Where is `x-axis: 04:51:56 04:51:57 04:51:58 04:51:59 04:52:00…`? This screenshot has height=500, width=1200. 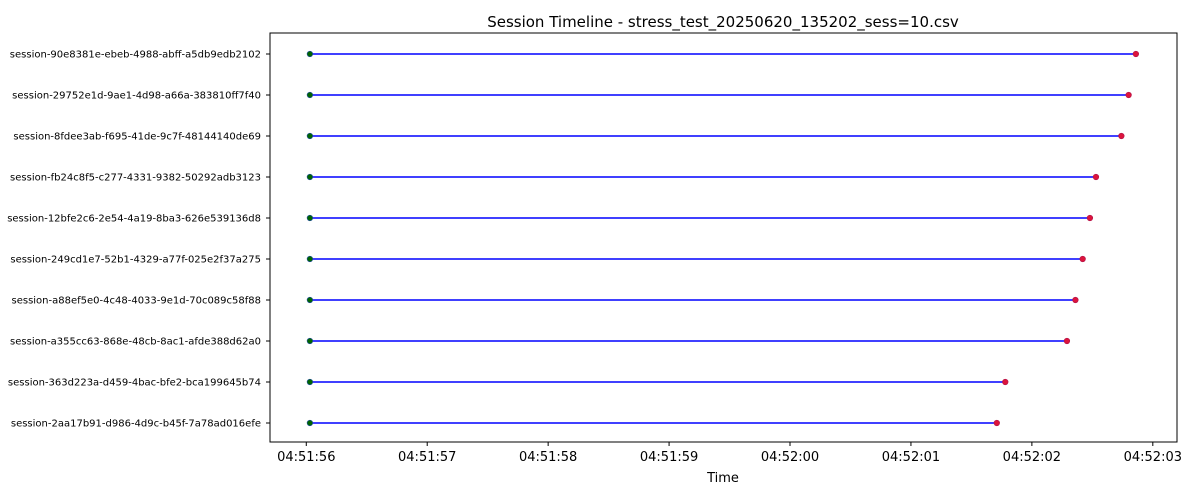
x-axis: 04:51:56 04:51:57 04:51:58 04:51:59 04:52:00… is located at coordinates (729, 453).